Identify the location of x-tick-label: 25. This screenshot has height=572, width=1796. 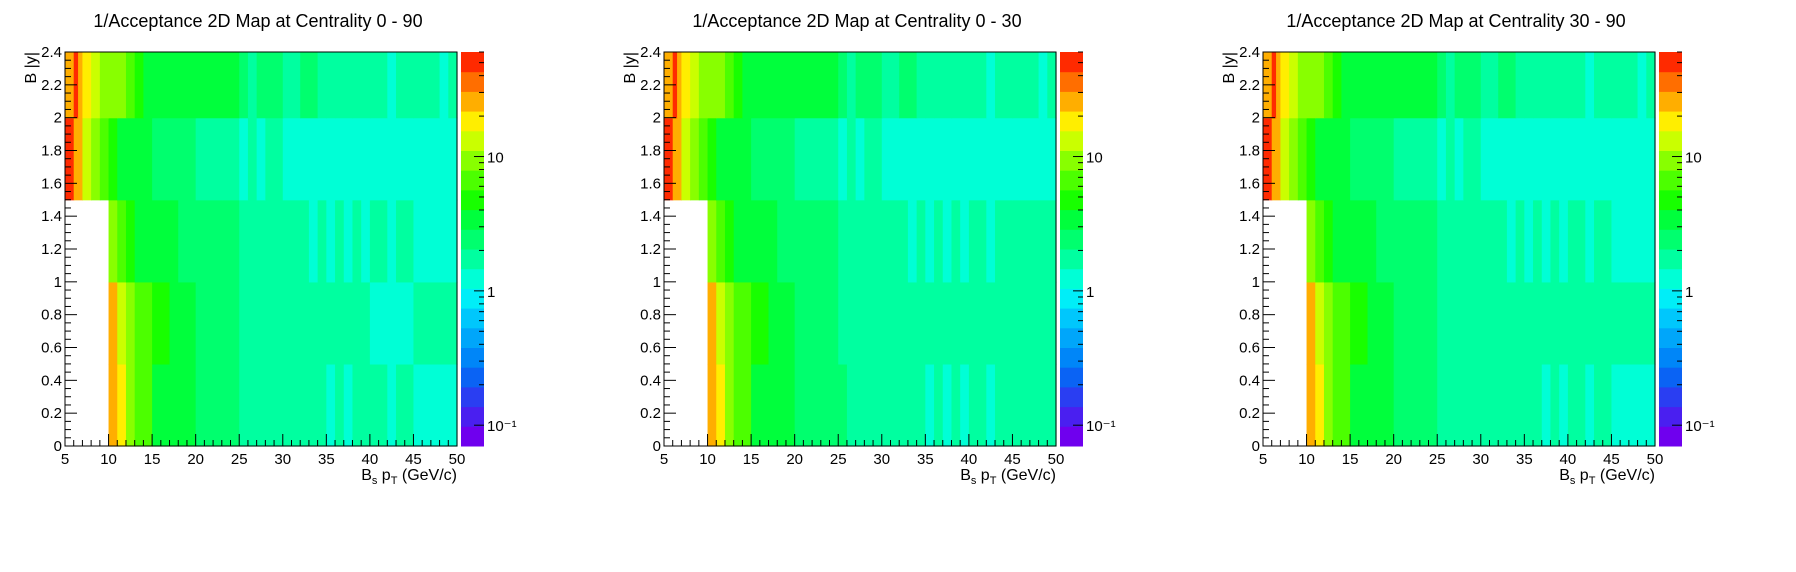
(838, 459).